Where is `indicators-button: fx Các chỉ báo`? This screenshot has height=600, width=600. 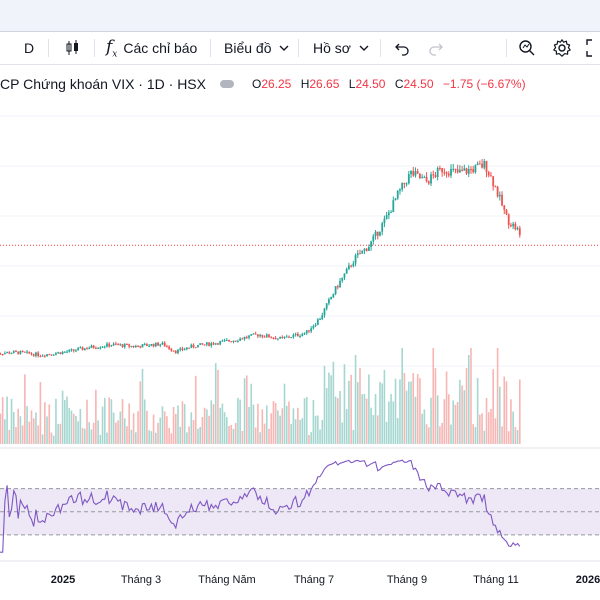 indicators-button: fx Các chỉ báo is located at coordinates (151, 48).